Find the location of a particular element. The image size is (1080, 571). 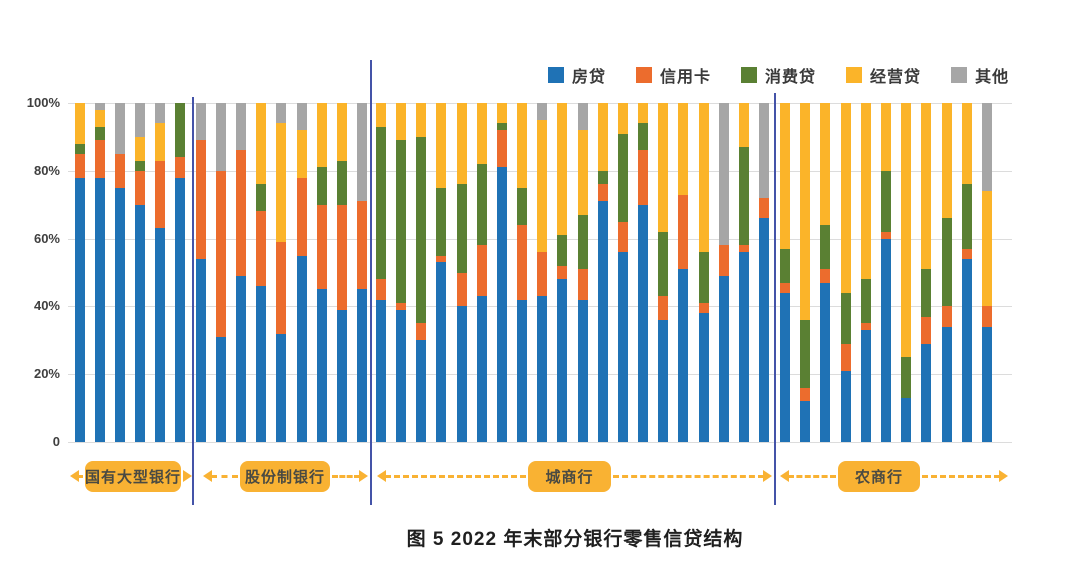

legend-label-business-loan: 经营贷 is located at coordinates (896, 77).